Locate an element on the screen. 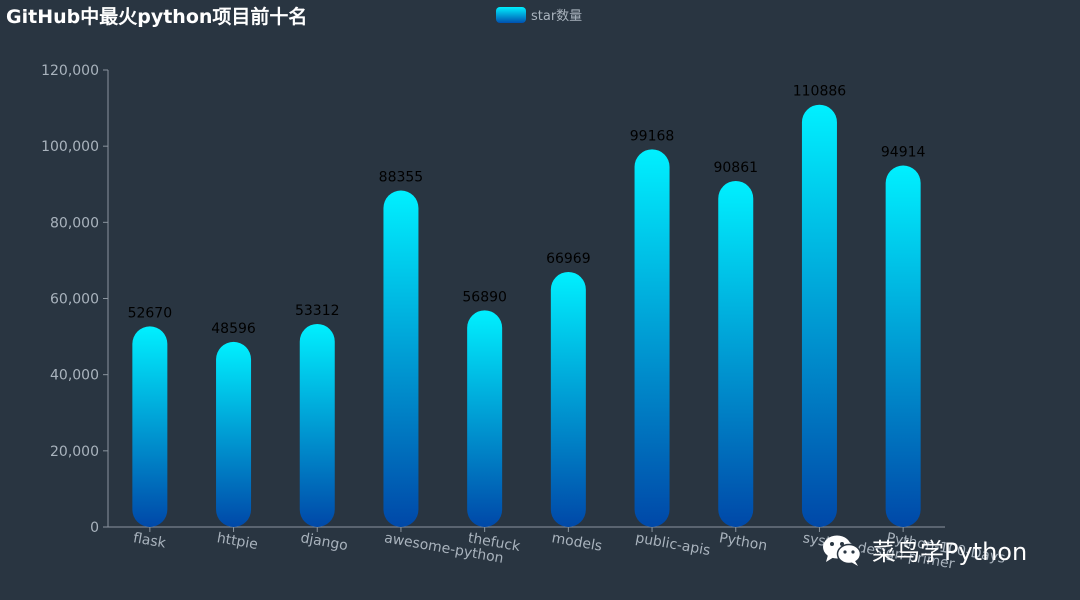 The width and height of the screenshot is (1080, 600). bar-value-label: 53312 is located at coordinates (317, 311).